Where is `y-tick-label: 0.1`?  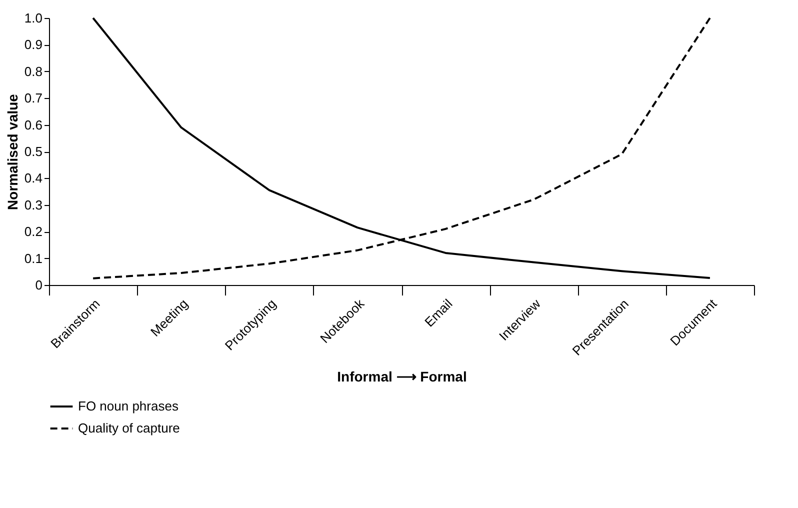
y-tick-label: 0.1 is located at coordinates (33, 258).